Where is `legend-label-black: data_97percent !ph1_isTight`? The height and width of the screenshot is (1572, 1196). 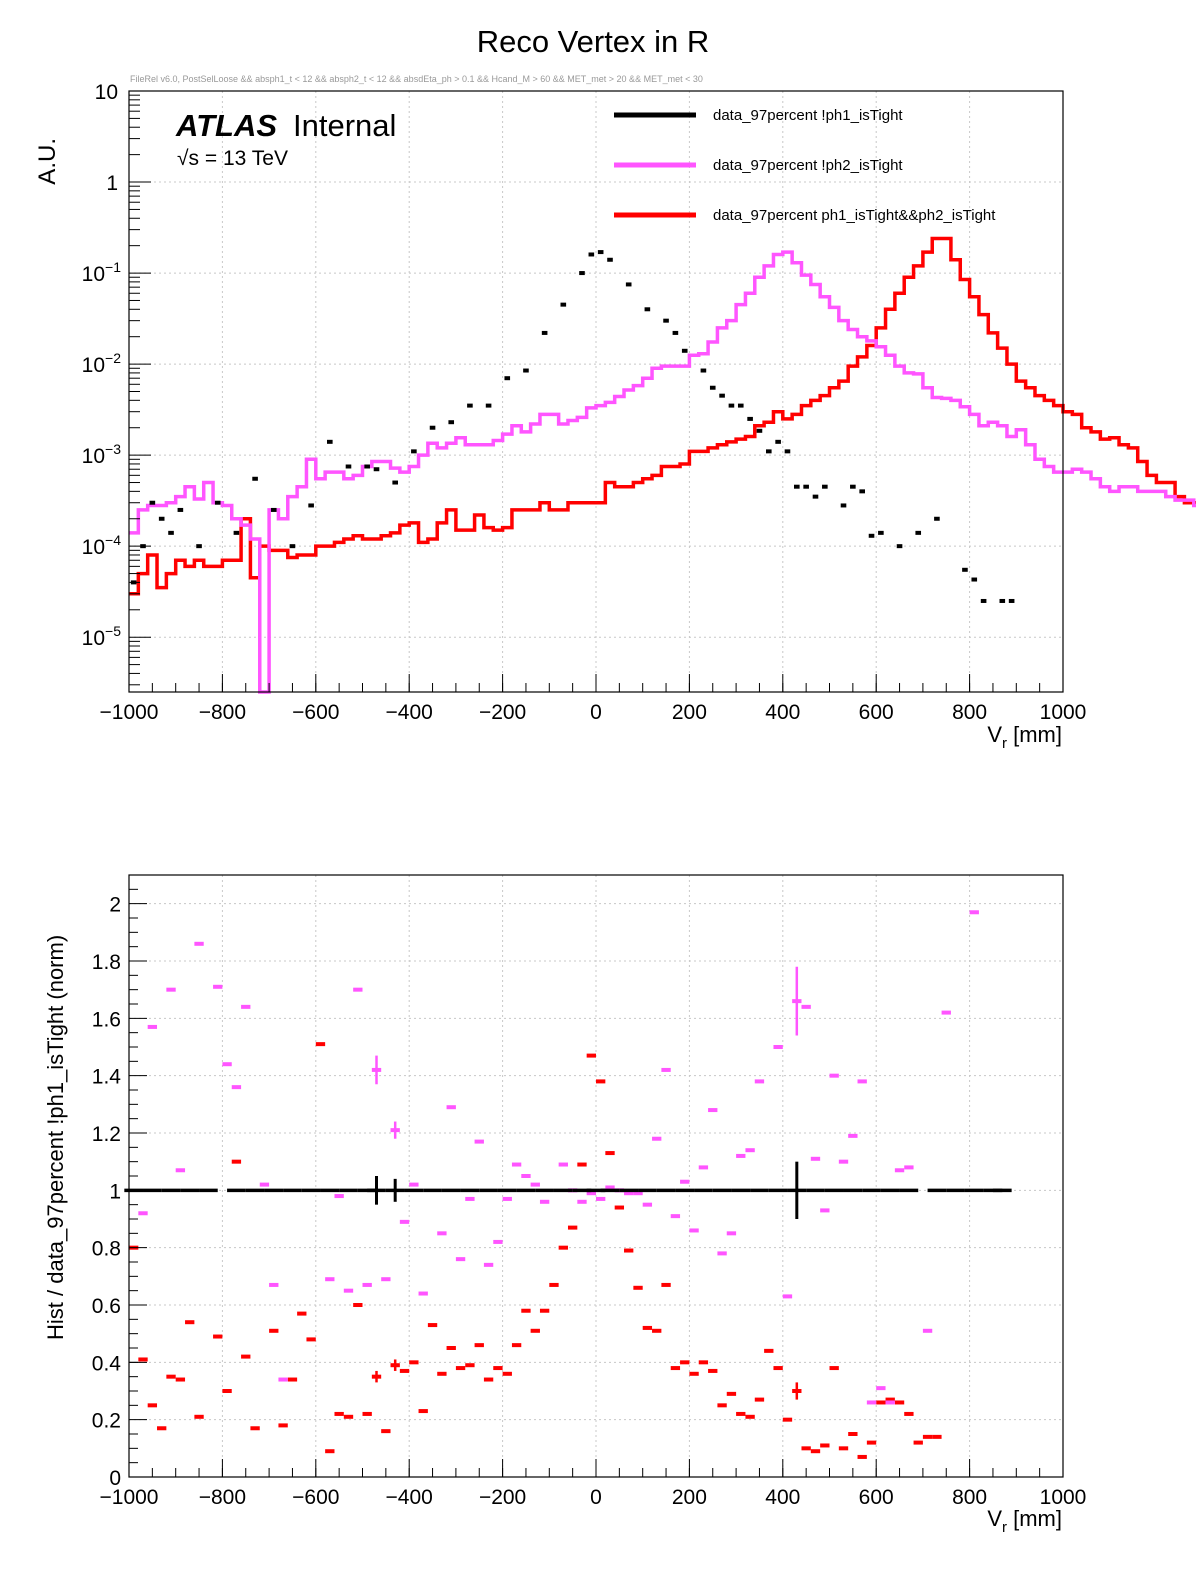
legend-label-black: data_97percent !ph1_isTight is located at coordinates (808, 115).